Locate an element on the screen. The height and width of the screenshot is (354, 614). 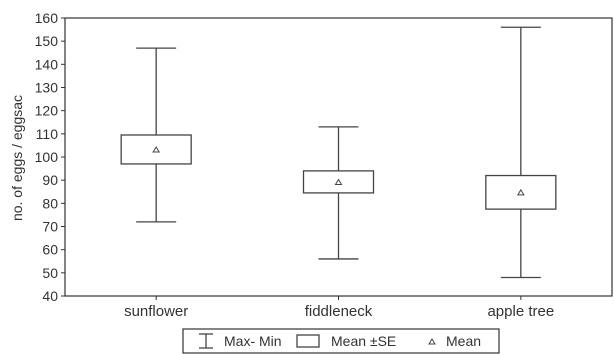
legend: Max- Min Mean ±SE Mean is located at coordinates (341, 341).